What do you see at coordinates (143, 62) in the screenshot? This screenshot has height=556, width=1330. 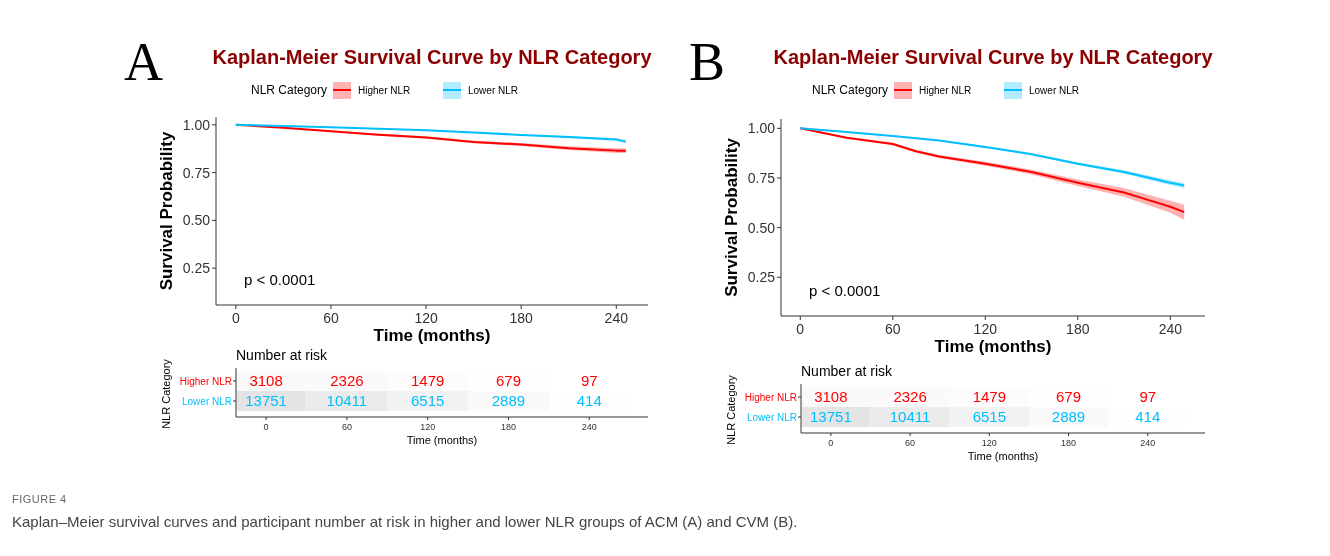 I see `text: A` at bounding box center [143, 62].